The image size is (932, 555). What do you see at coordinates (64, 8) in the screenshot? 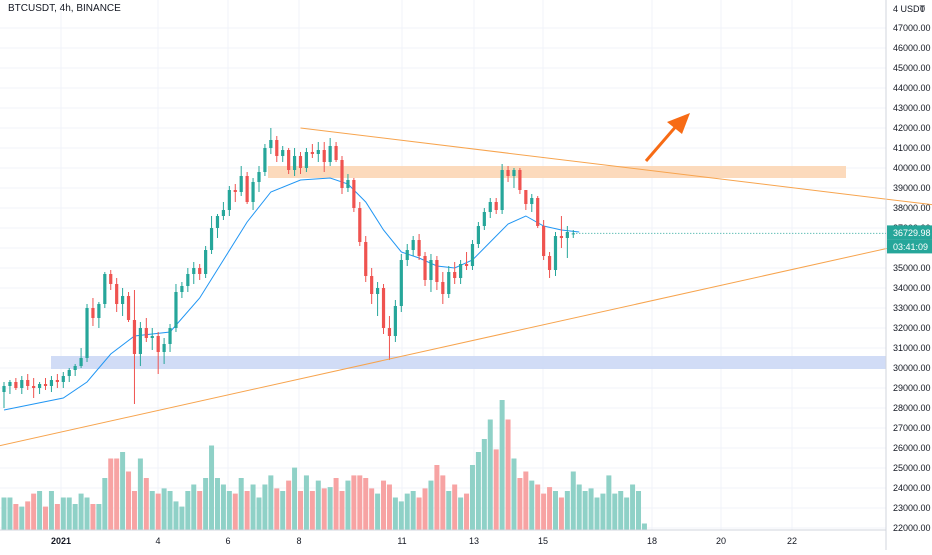
I see `symbol-header: BTCUSDT, 4h, BINANCE` at bounding box center [64, 8].